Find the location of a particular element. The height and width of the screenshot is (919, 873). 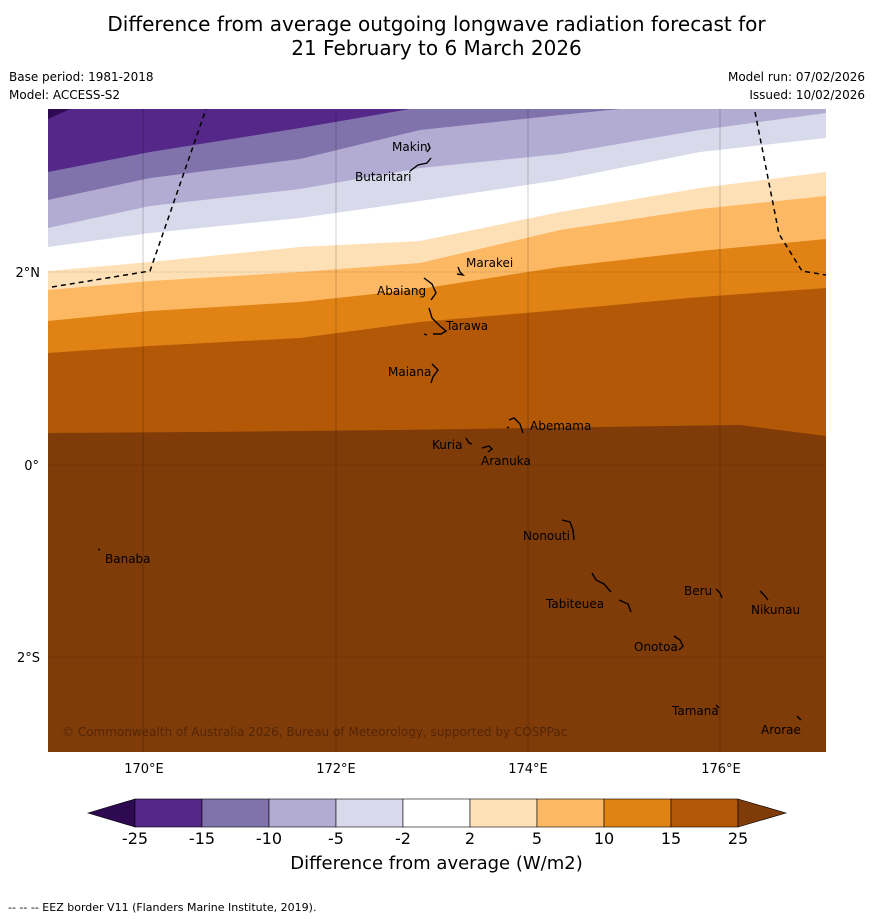

colorbar-tick-1: -25 is located at coordinates (135, 838).